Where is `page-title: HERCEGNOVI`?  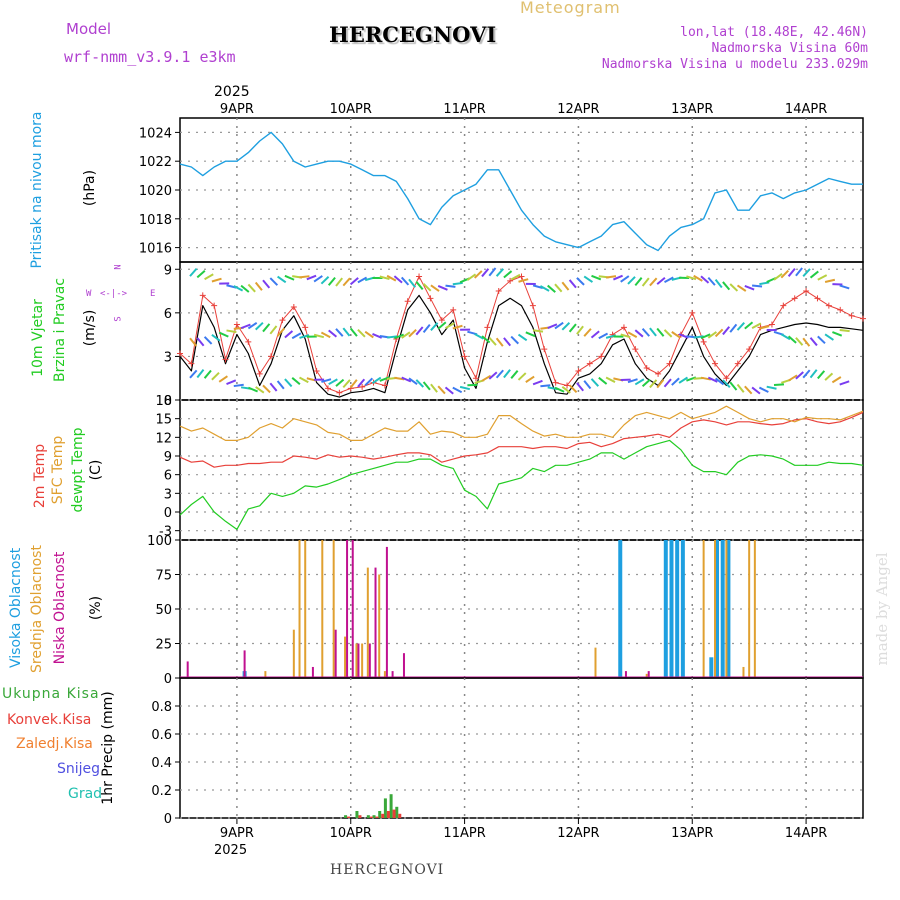
page-title: HERCEGNOVI is located at coordinates (413, 34).